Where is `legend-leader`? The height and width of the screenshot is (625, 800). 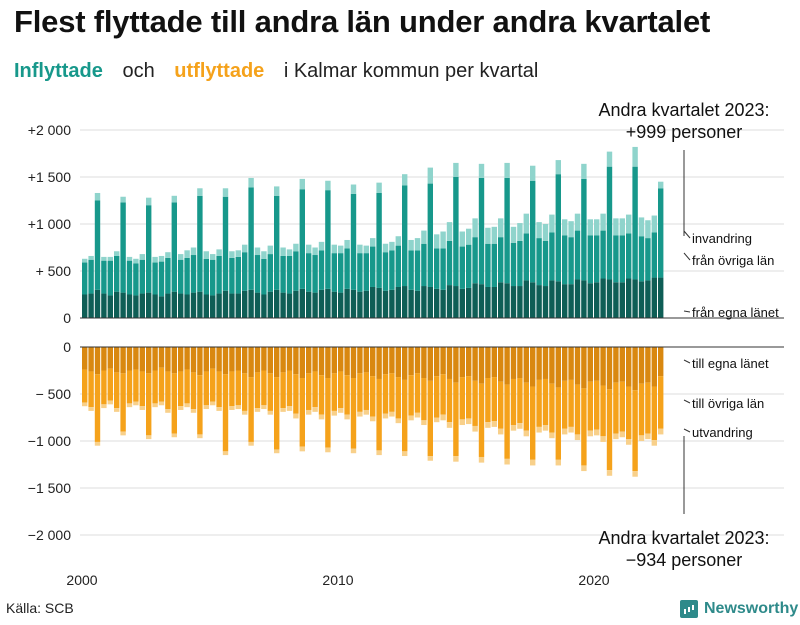 legend-leader is located at coordinates (687, 361).